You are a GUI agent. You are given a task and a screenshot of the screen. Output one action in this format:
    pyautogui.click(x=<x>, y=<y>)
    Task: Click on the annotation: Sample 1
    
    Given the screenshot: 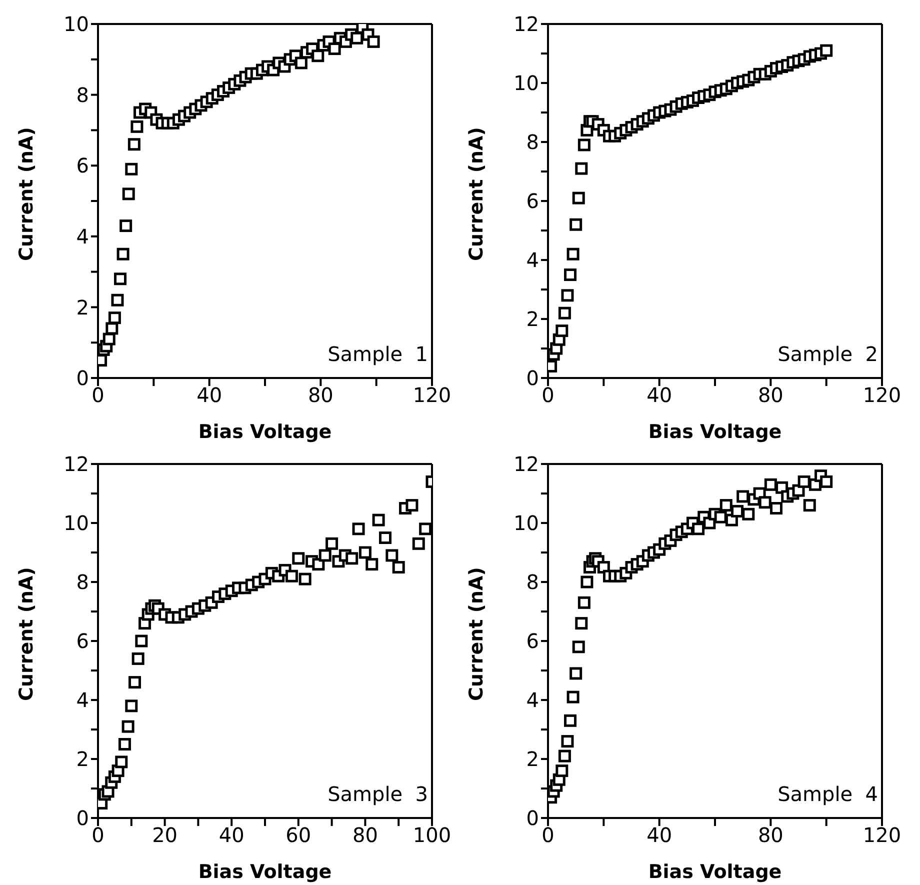 What is the action you would take?
    pyautogui.click(x=378, y=354)
    